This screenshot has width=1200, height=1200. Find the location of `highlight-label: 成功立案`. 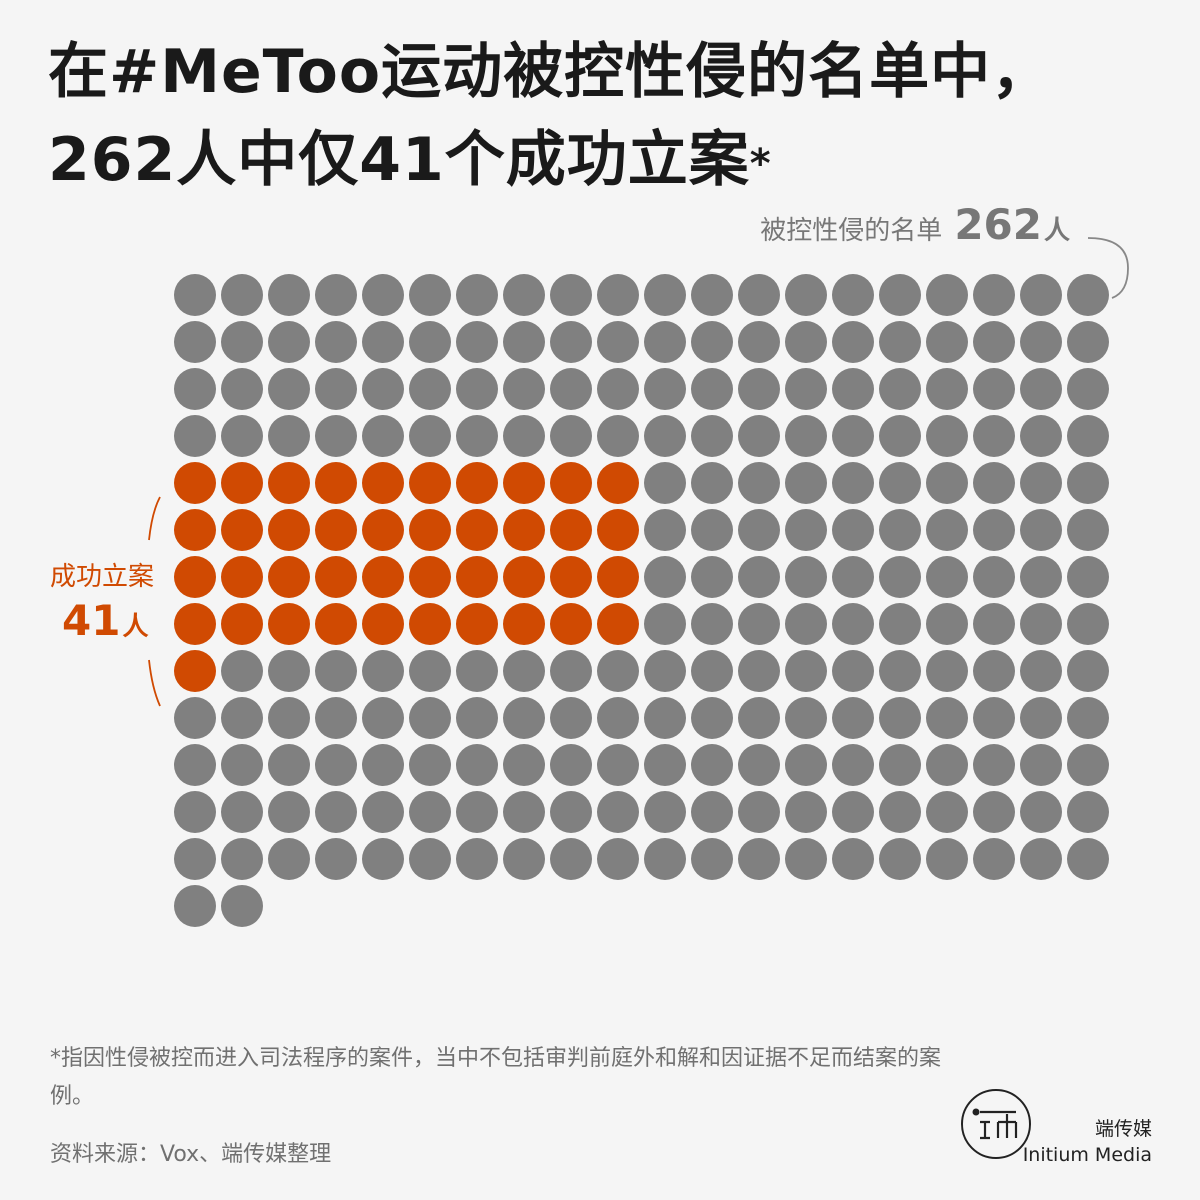

highlight-label: 成功立案 is located at coordinates (102, 577).